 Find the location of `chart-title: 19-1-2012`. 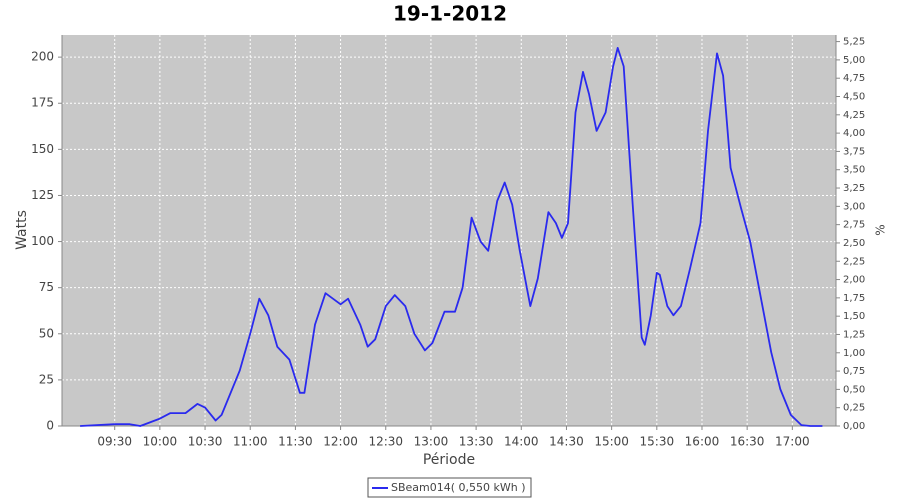

chart-title: 19-1-2012 is located at coordinates (450, 14).